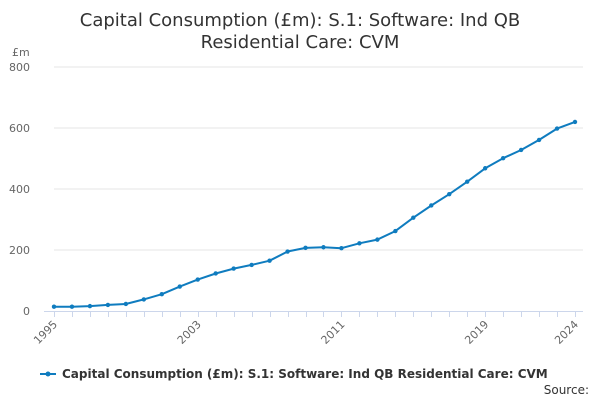 This screenshot has height=400, width=600. What do you see at coordinates (359, 243) in the screenshot?
I see `data-point-2012` at bounding box center [359, 243].